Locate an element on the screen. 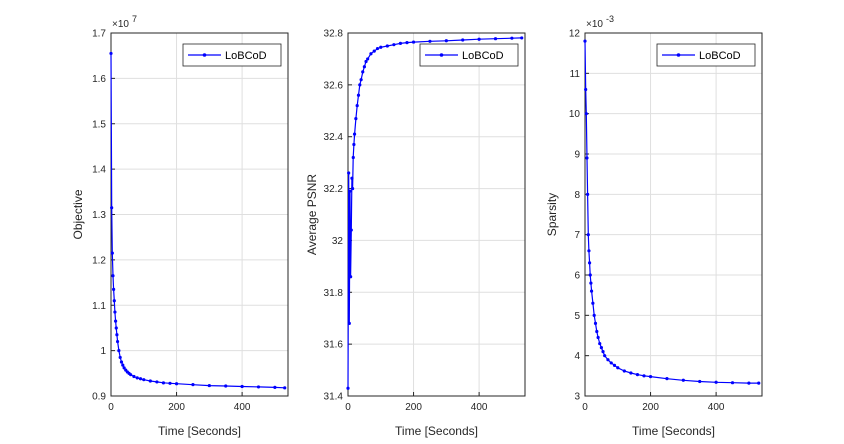  y-axis-label: Sparsity is located at coordinates (552, 214).